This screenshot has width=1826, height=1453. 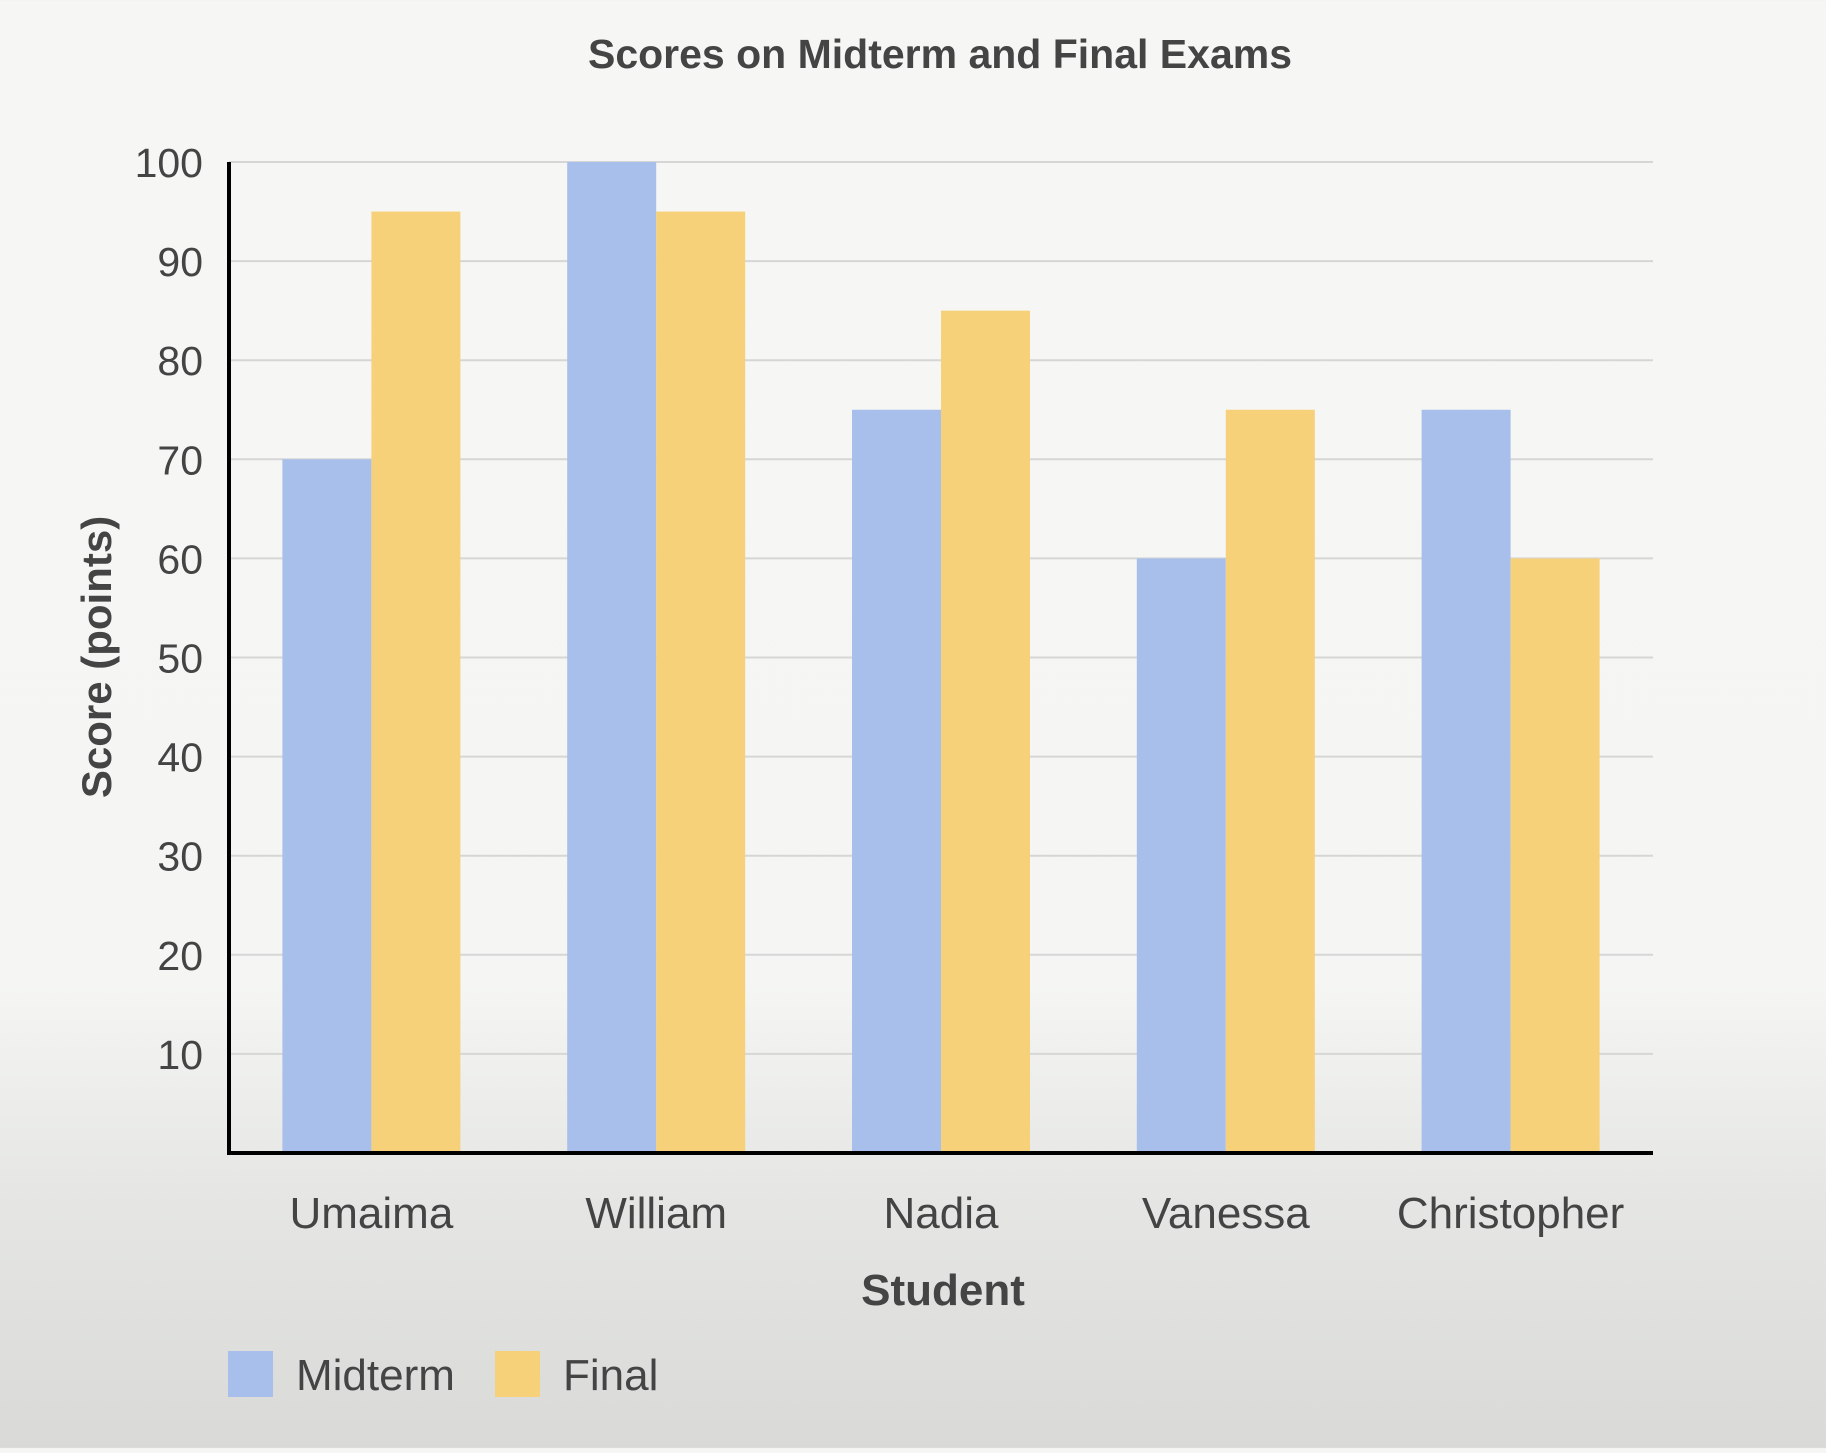 What do you see at coordinates (610, 1375) in the screenshot?
I see `legend-label-final: Final` at bounding box center [610, 1375].